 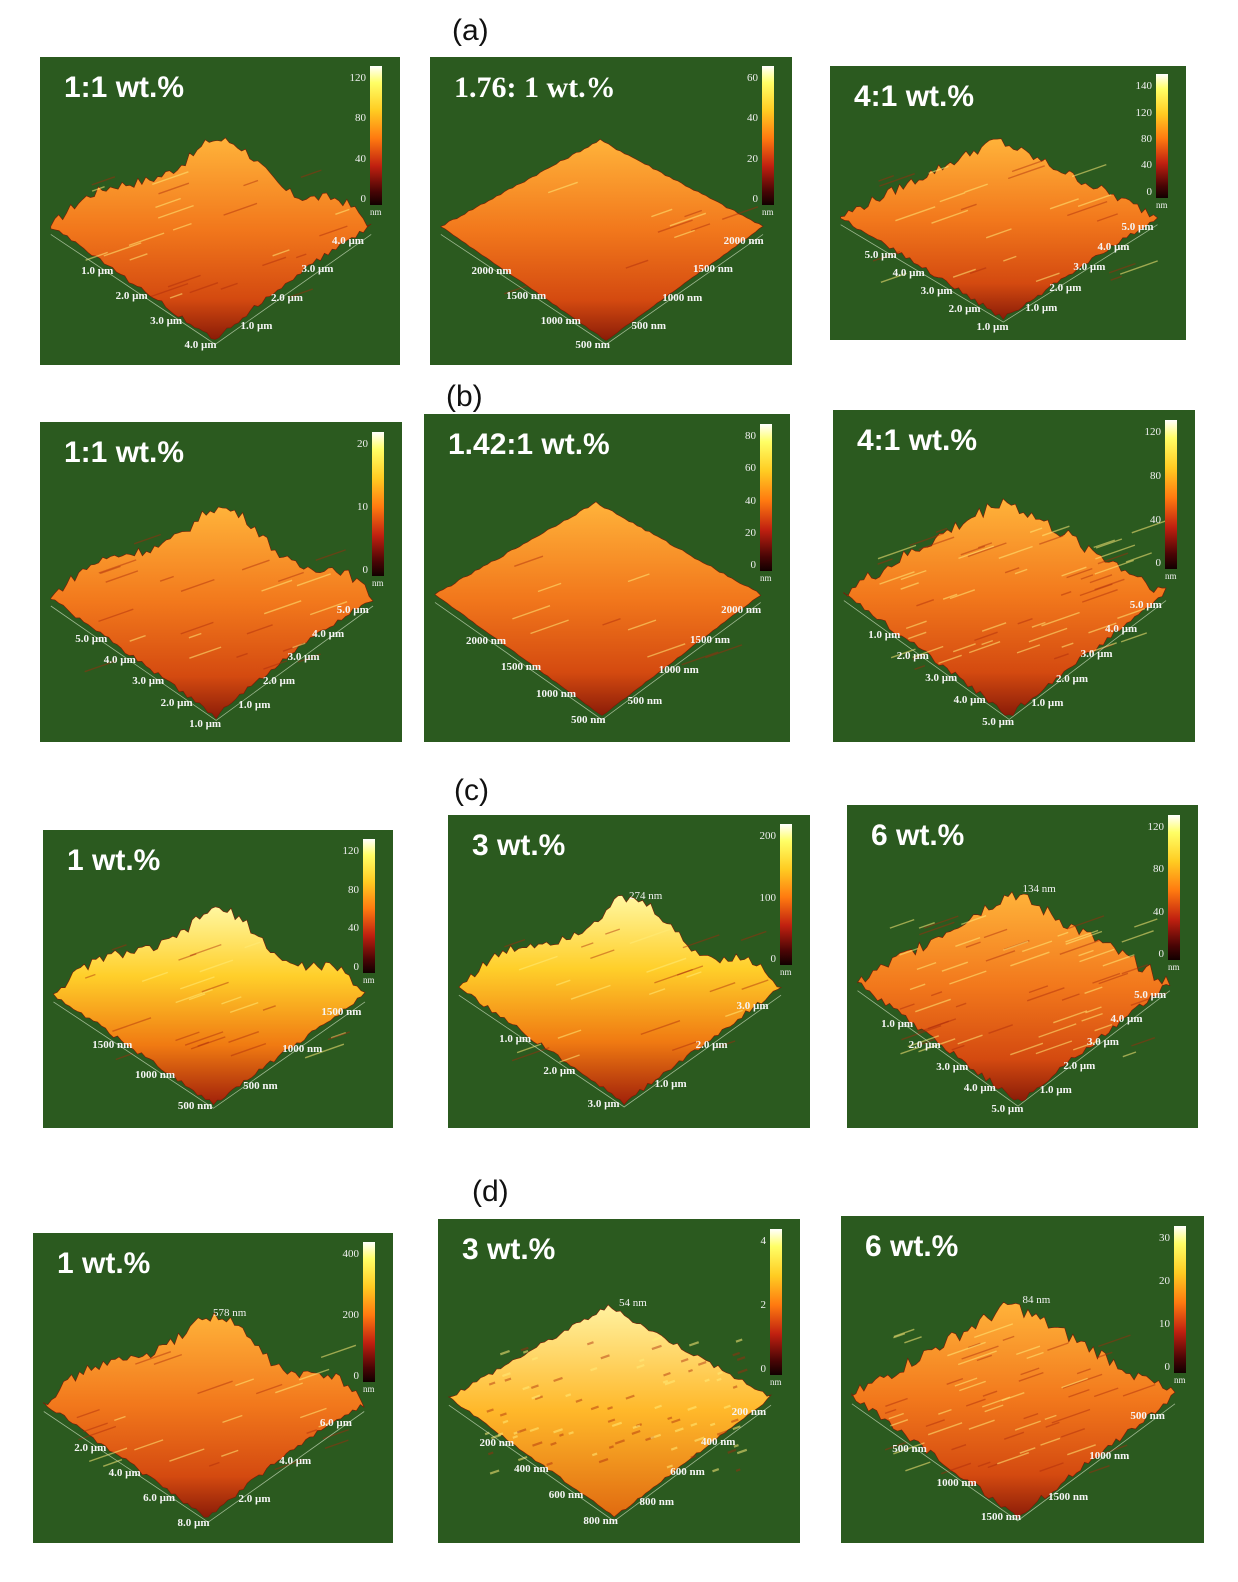 What do you see at coordinates (230, 1313) in the screenshot?
I see `peak-height-label: 578 nm` at bounding box center [230, 1313].